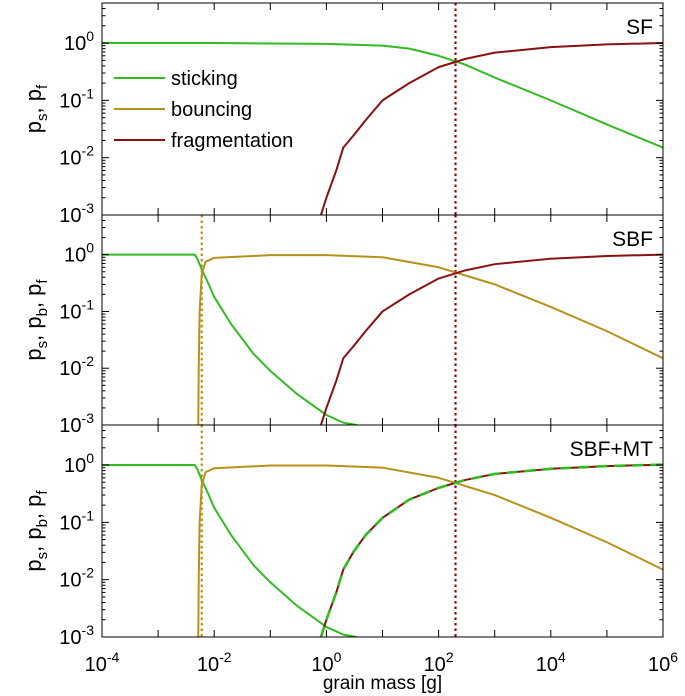  I want to click on y-axis-label: ps, pf, so click(36, 108).